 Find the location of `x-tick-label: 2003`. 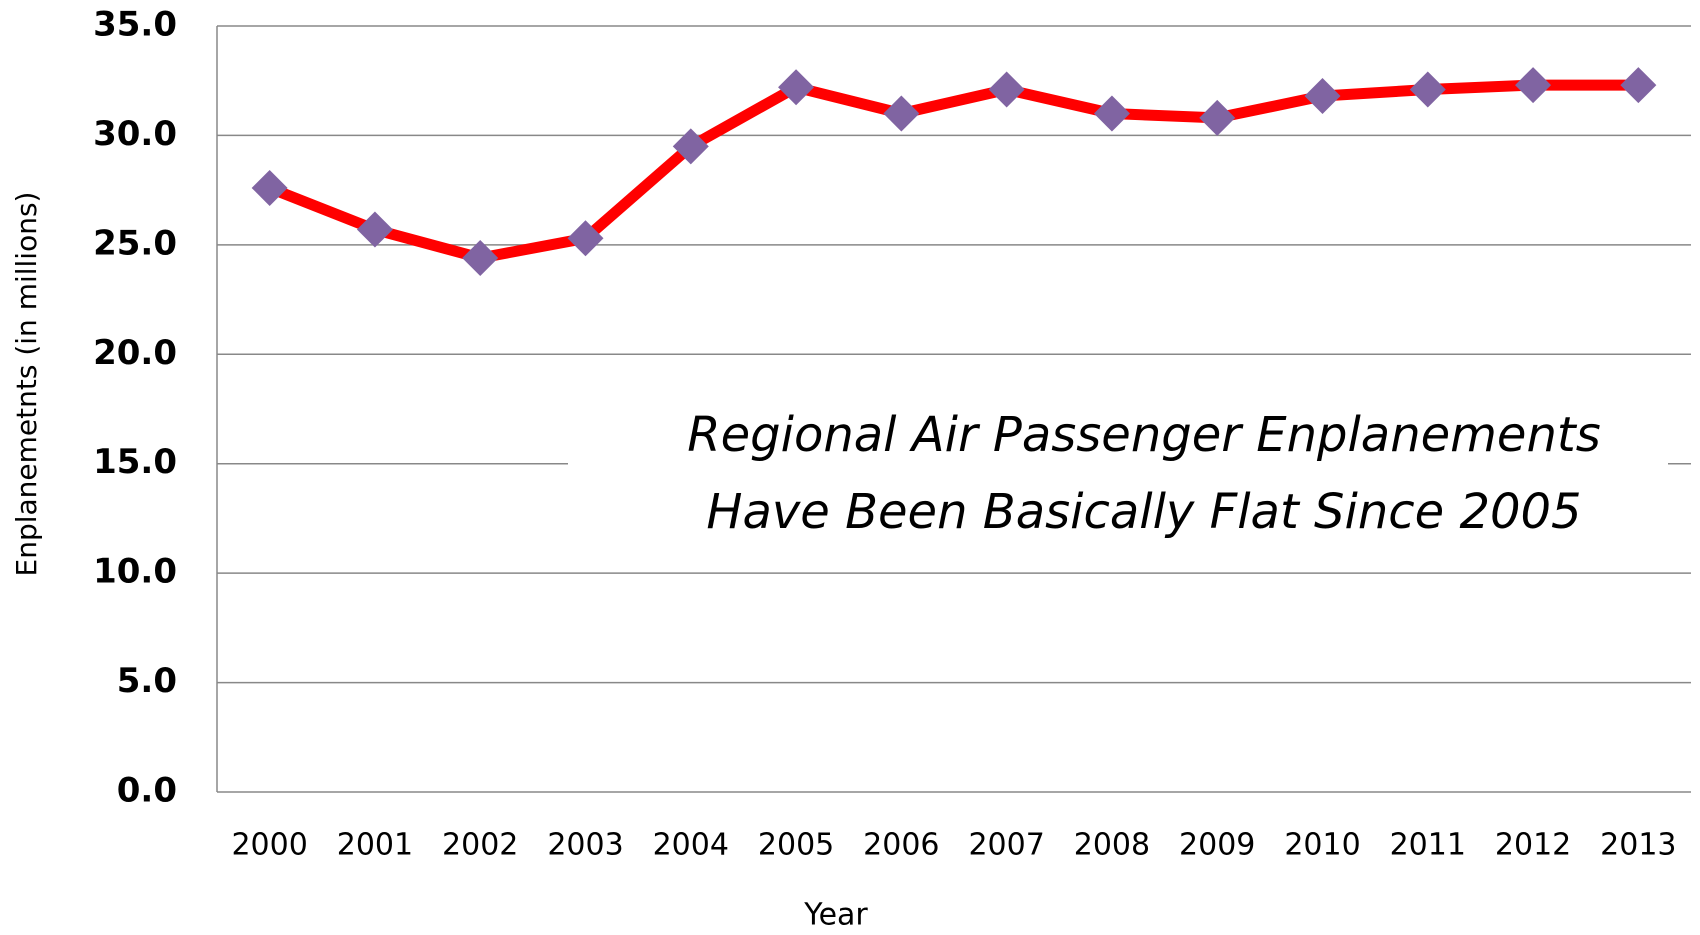

x-tick-label: 2003 is located at coordinates (585, 845).